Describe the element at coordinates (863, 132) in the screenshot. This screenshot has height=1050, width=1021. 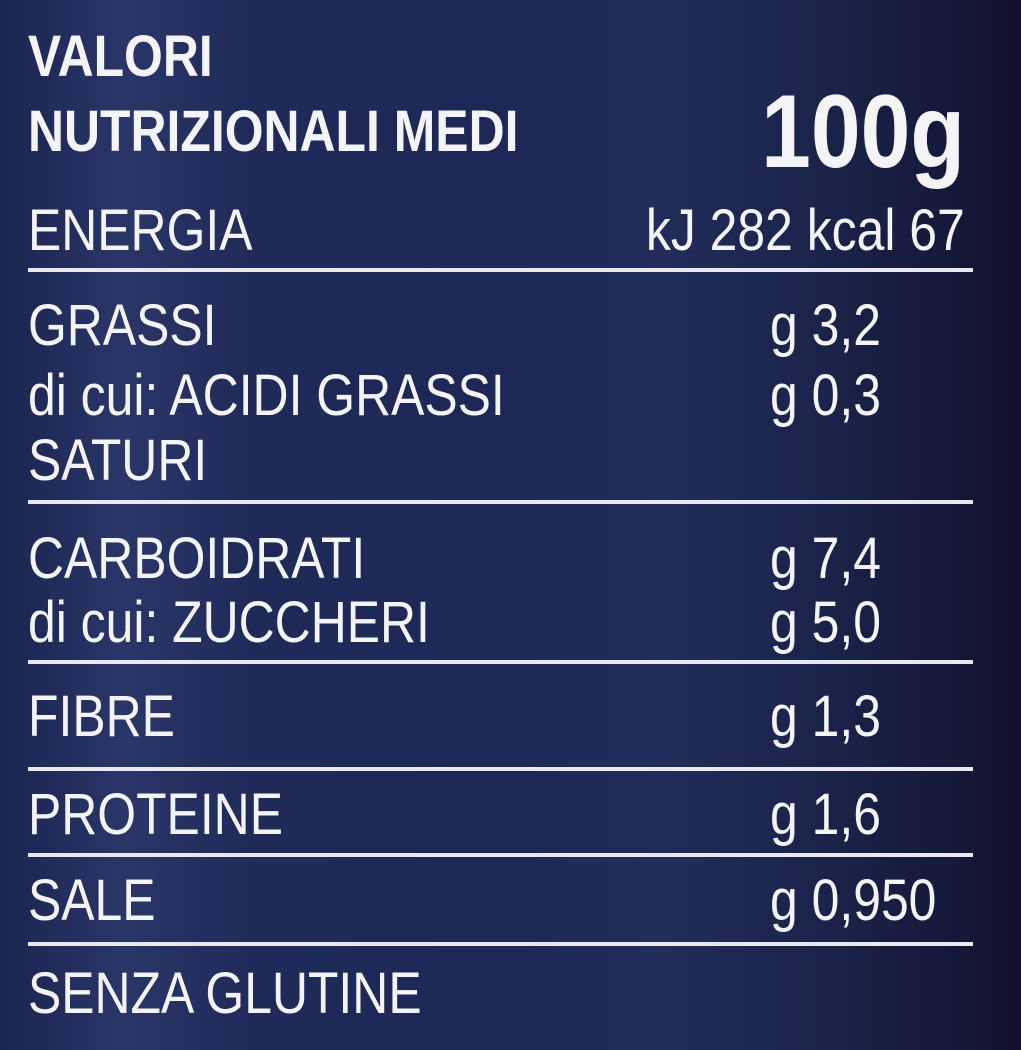
I see `header-per-100g: 100g` at that location.